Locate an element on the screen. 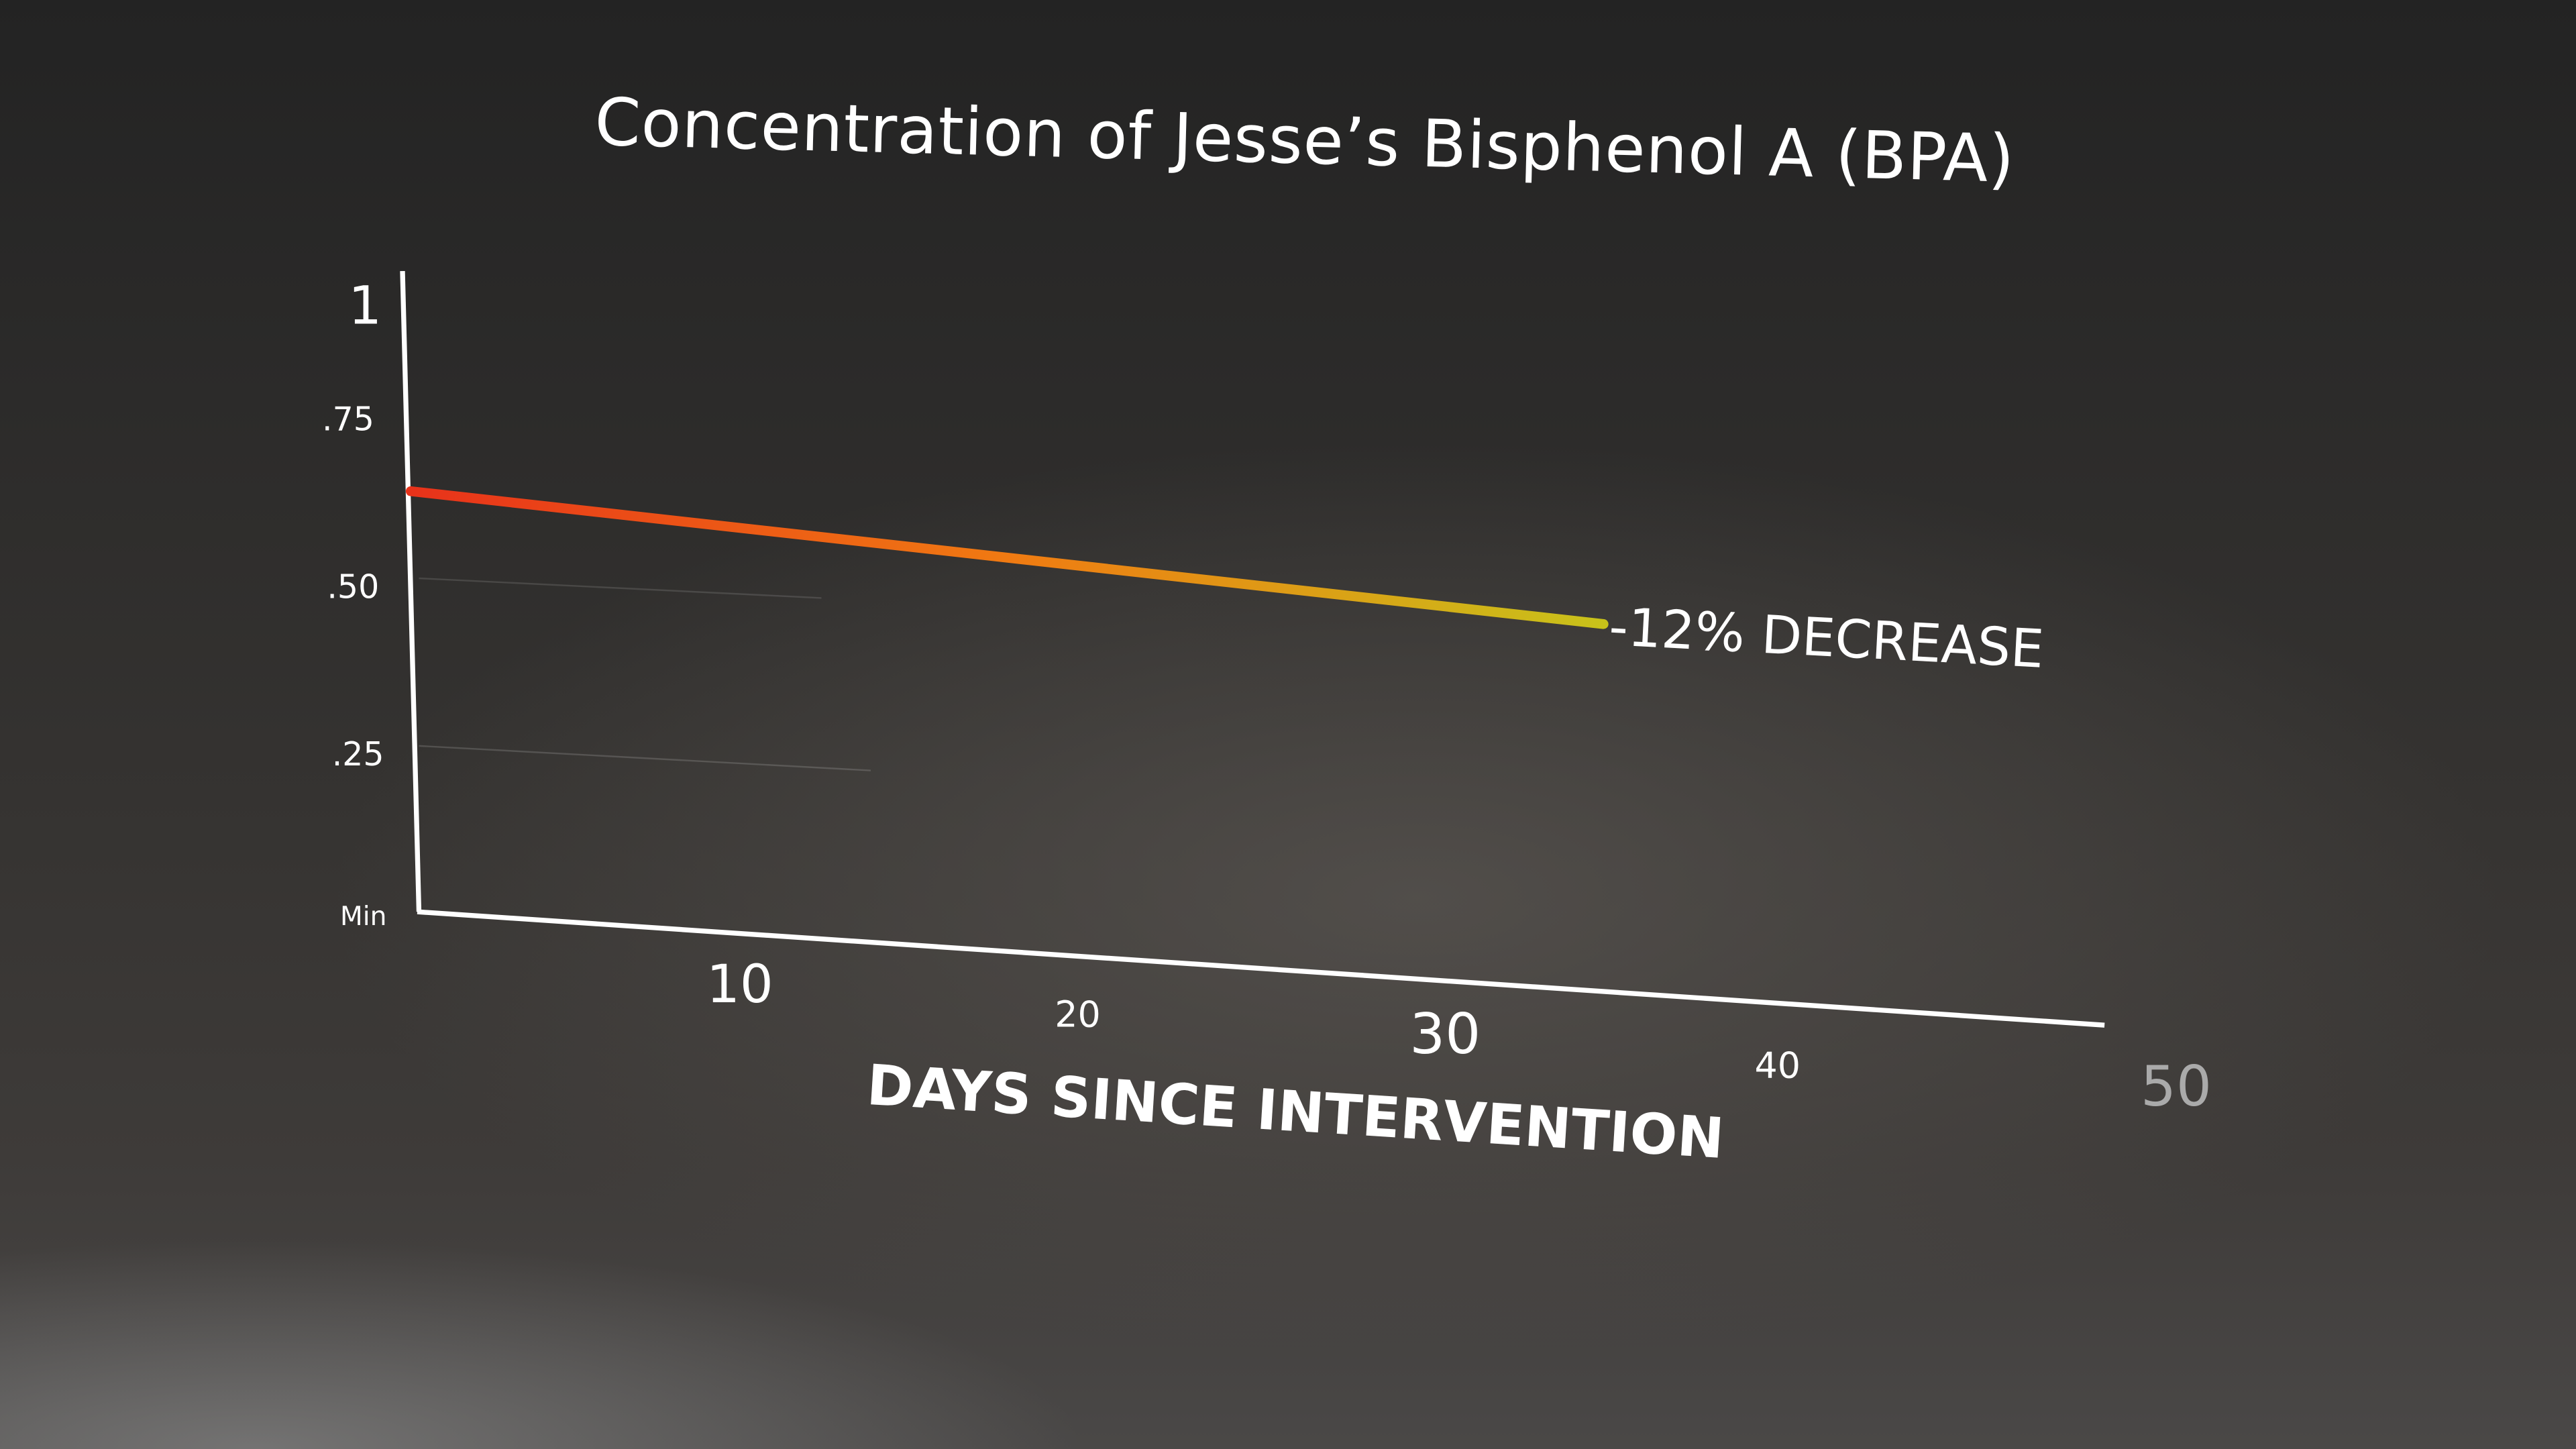 The width and height of the screenshot is (2576, 1449). x-tick-label: 50 is located at coordinates (2176, 1086).